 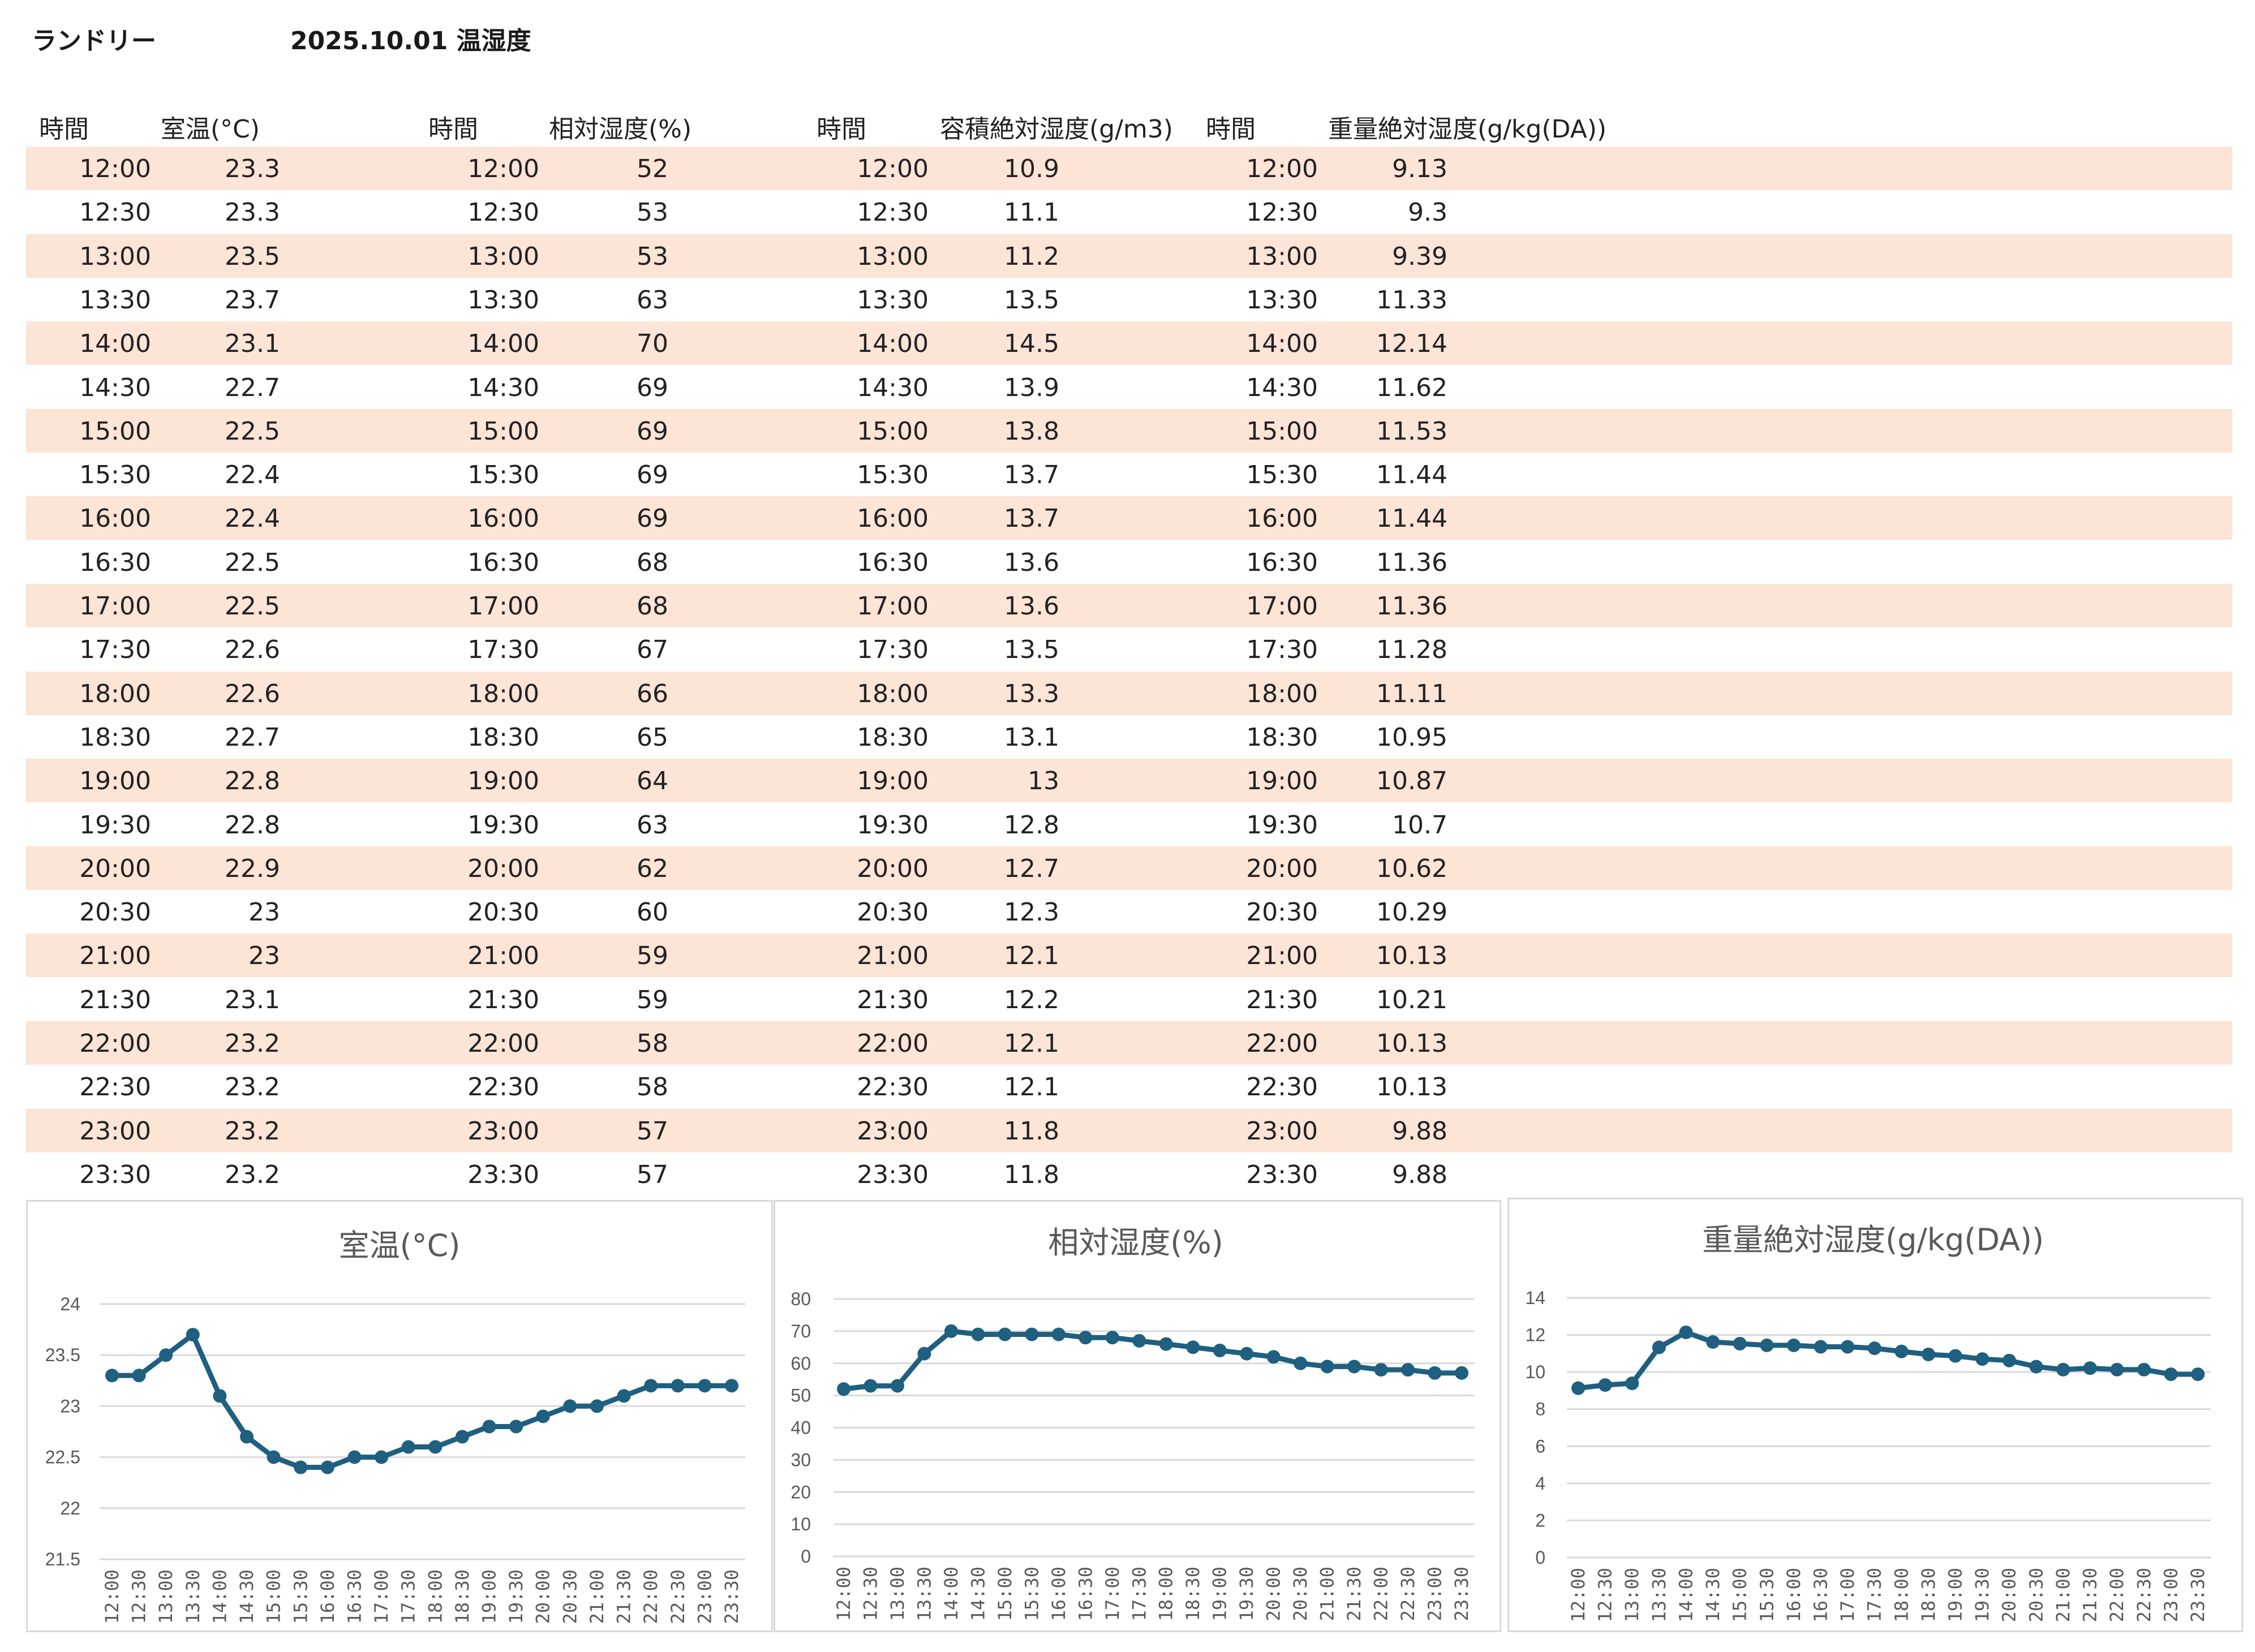 What do you see at coordinates (1031, 606) in the screenshot?
I see `volumetric_humidity-cell: 13.6` at bounding box center [1031, 606].